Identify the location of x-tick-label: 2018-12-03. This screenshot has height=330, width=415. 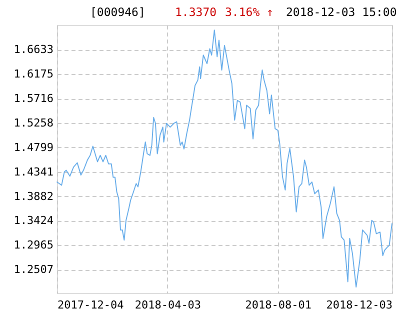
(359, 305).